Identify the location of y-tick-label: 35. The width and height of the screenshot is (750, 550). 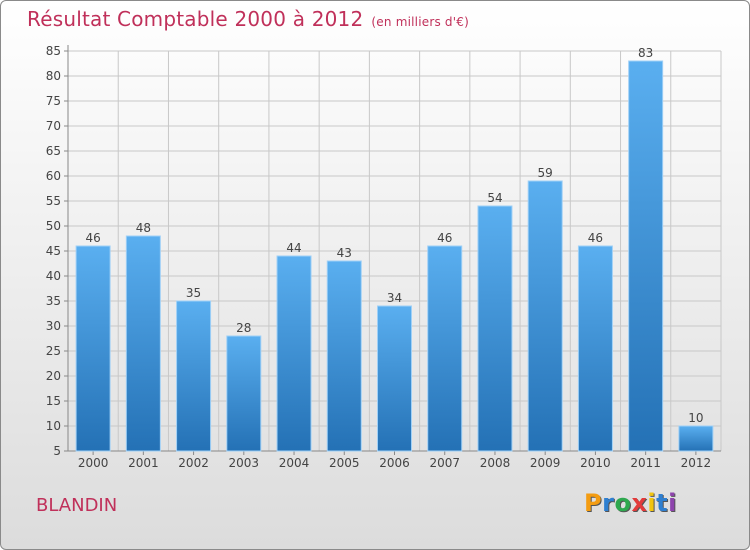
(53, 301).